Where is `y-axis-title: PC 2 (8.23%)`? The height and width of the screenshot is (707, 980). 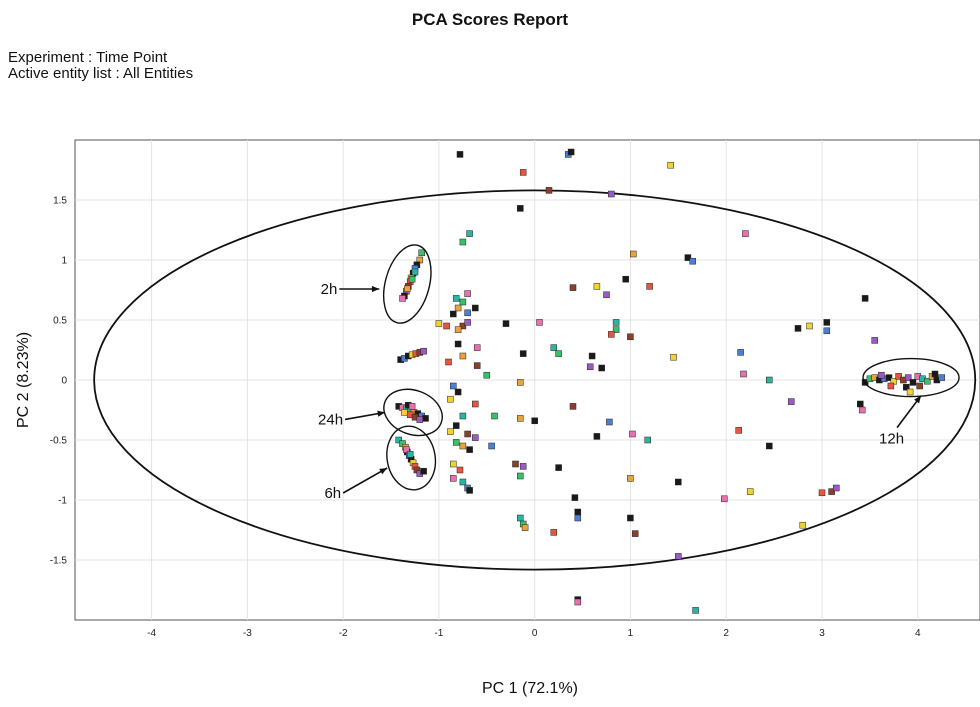 y-axis-title: PC 2 (8.23%) is located at coordinates (23, 380).